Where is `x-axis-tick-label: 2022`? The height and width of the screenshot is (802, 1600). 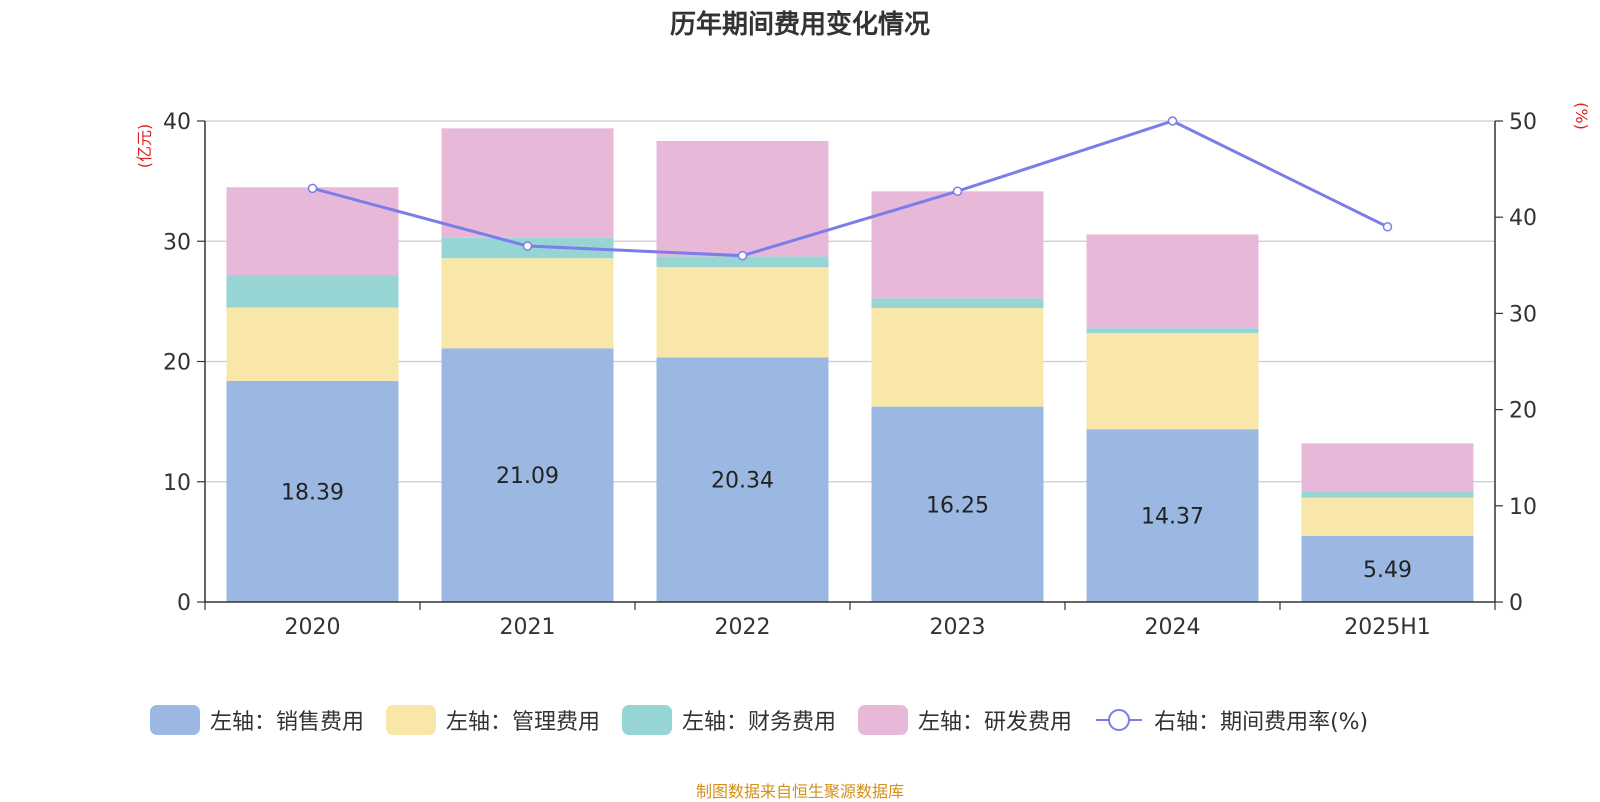
x-axis-tick-label: 2022 is located at coordinates (743, 627).